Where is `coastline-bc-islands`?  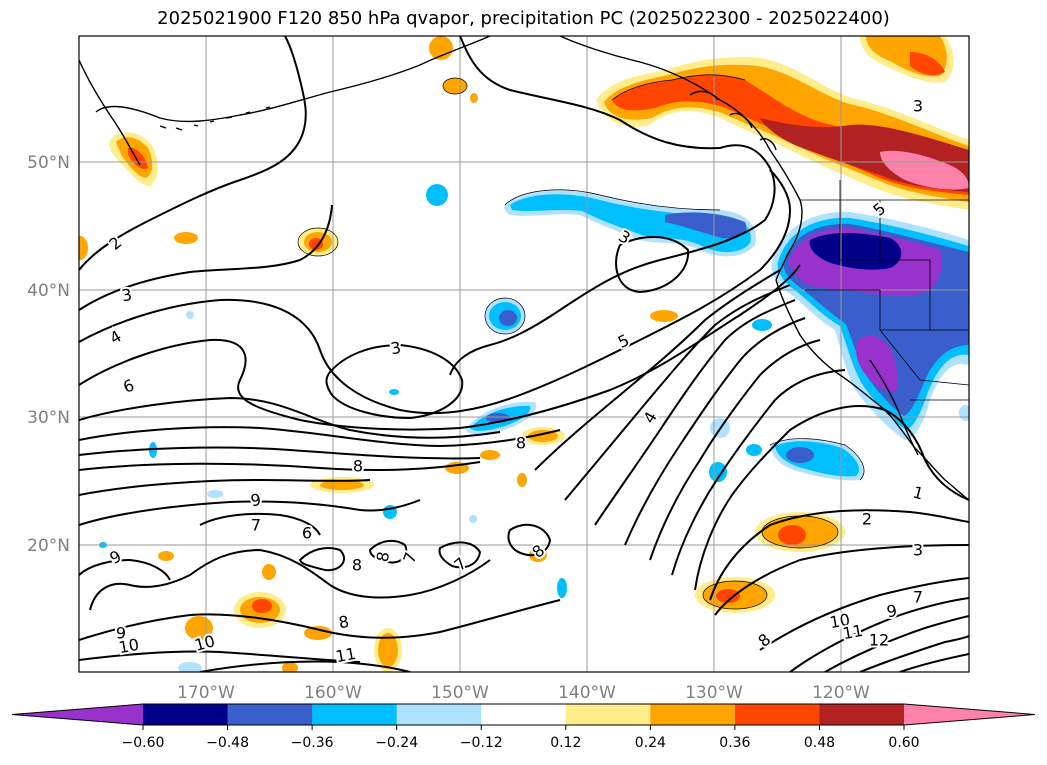 coastline-bc-islands is located at coordinates (733, 120).